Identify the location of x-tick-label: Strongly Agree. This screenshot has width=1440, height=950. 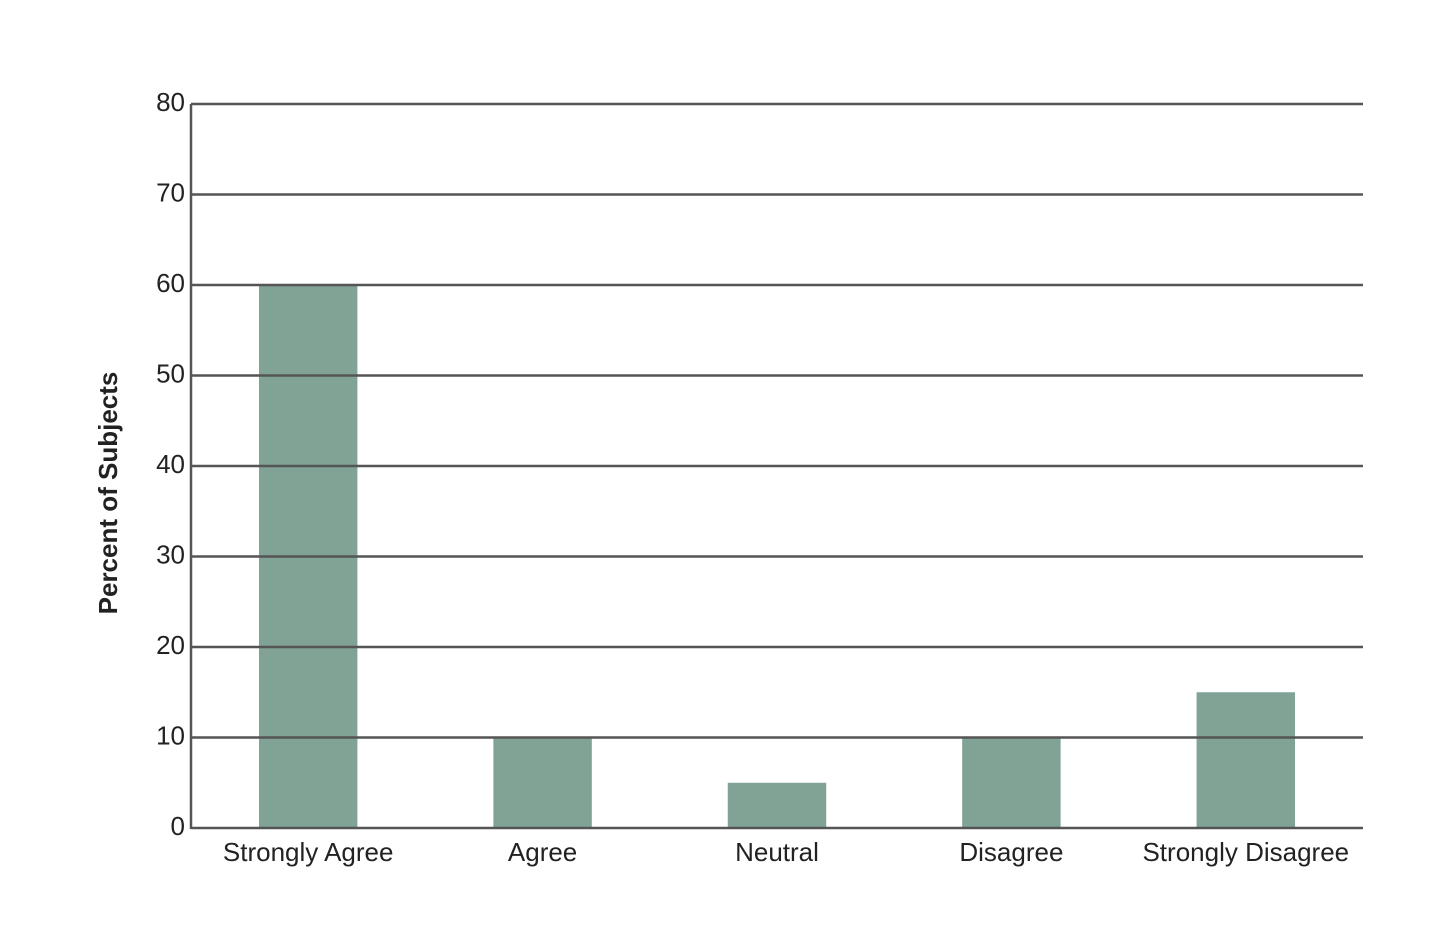
(308, 852).